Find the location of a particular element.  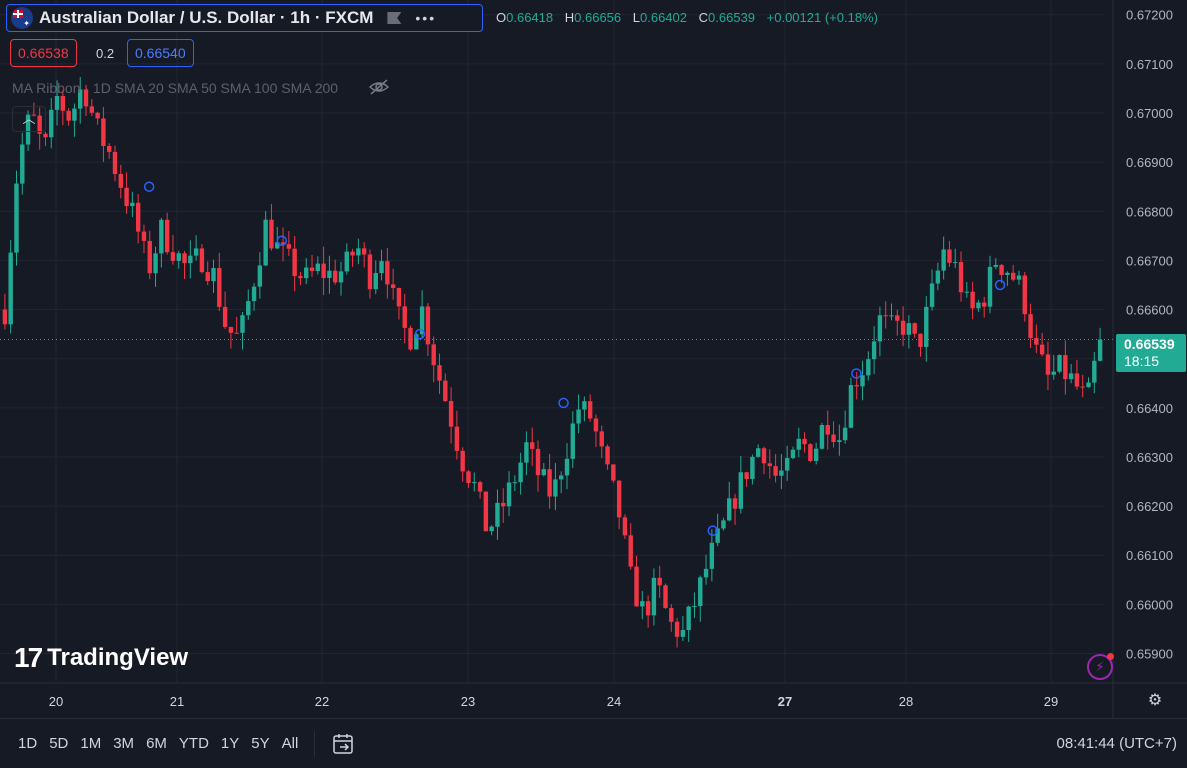

last-price: 0.66539 is located at coordinates (1149, 344).